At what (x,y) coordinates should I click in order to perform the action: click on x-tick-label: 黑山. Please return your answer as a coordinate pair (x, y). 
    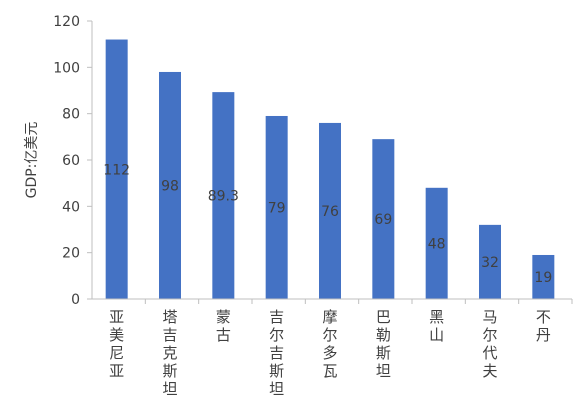
    Looking at the image, I should click on (436, 326).